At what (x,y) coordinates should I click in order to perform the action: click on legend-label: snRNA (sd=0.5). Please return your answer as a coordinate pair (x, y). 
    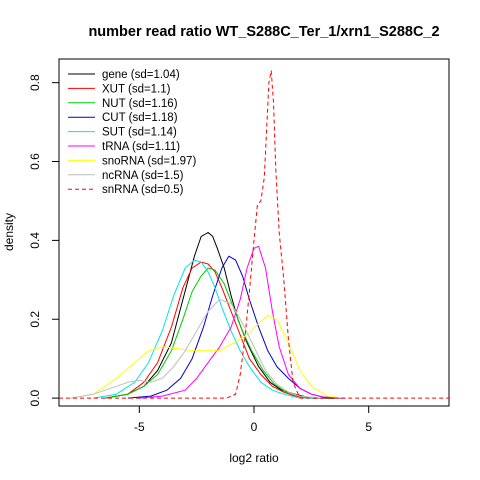
    Looking at the image, I should click on (143, 190).